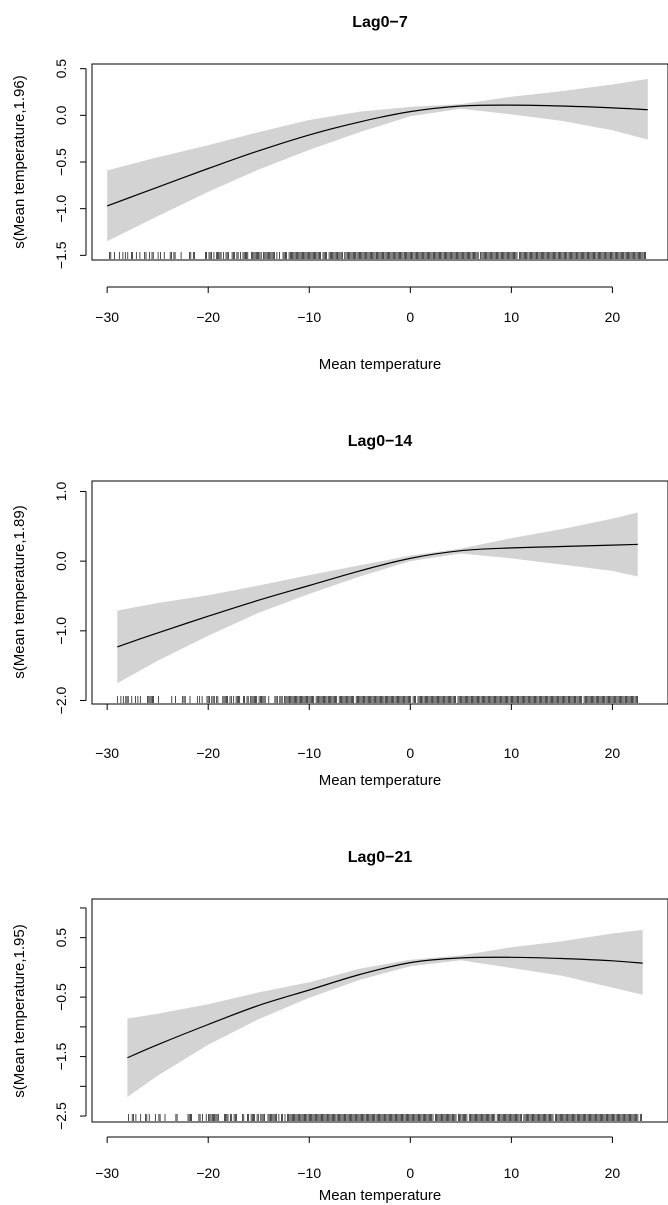  I want to click on chart-title: Lag0−14, so click(380, 441).